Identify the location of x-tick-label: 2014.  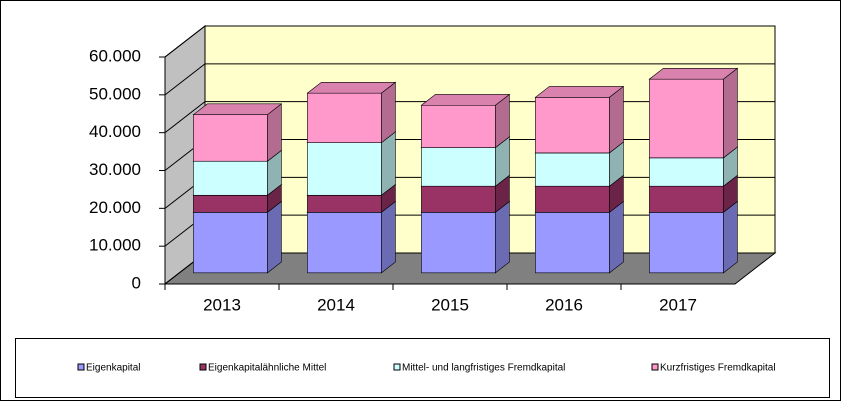
(336, 304).